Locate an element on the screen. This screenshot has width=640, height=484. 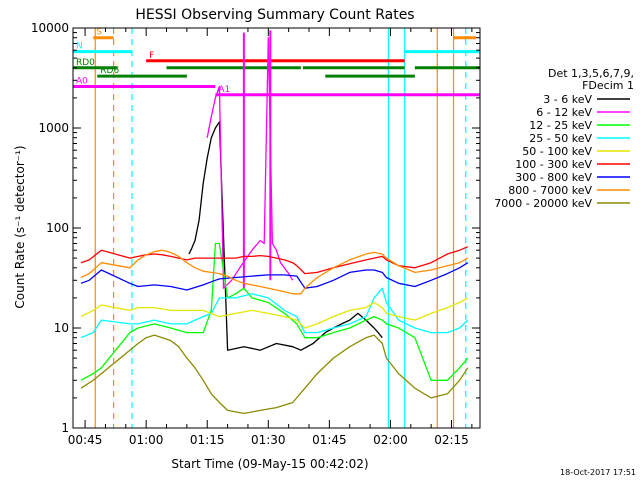
y-axis-label: Count Rate (s⁻¹ detector⁻¹) is located at coordinates (20, 226).